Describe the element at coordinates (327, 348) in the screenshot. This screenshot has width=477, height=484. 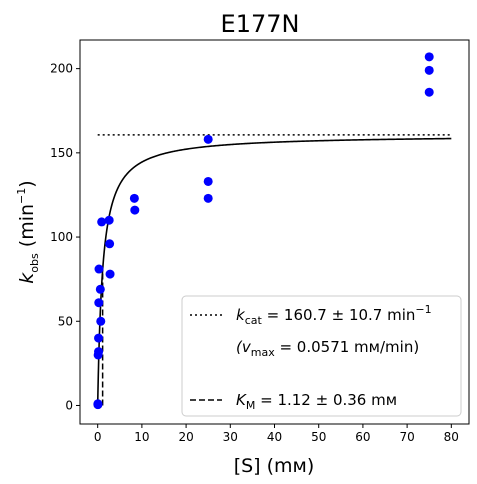
I see `legend-vmax-label: (vmax = 0.0571 mм/min)` at that location.